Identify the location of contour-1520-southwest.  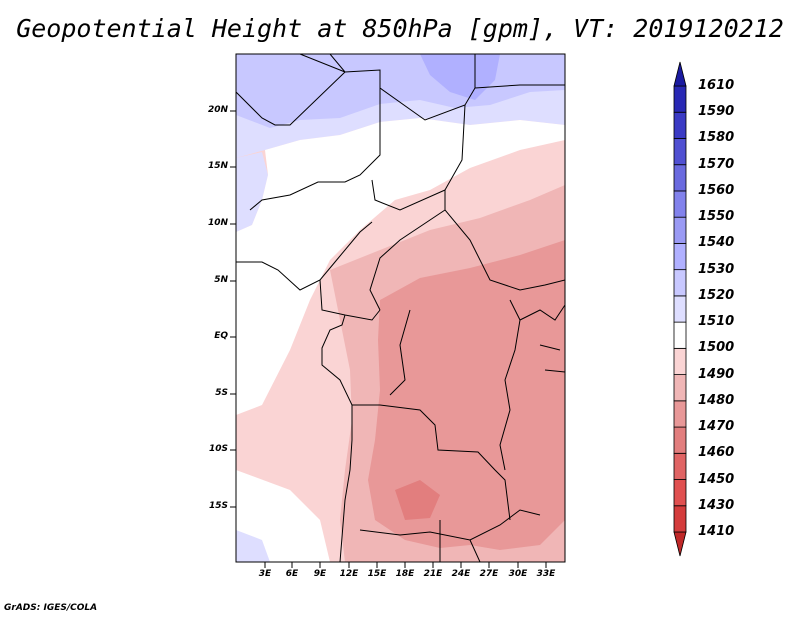
(253, 546).